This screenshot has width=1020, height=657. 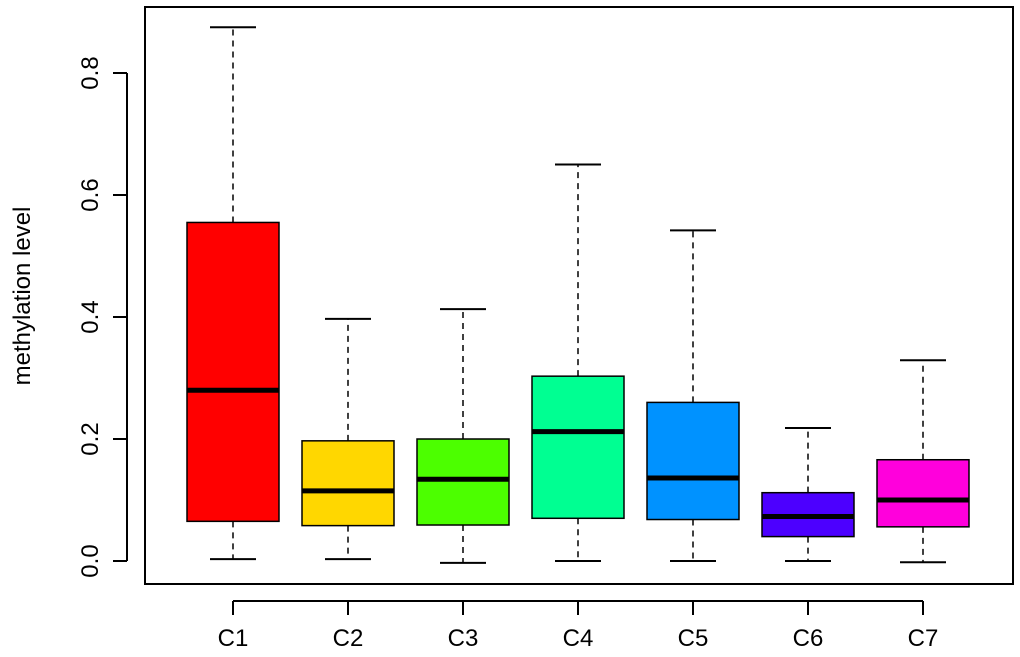 What do you see at coordinates (578, 362) in the screenshot?
I see `box-c4` at bounding box center [578, 362].